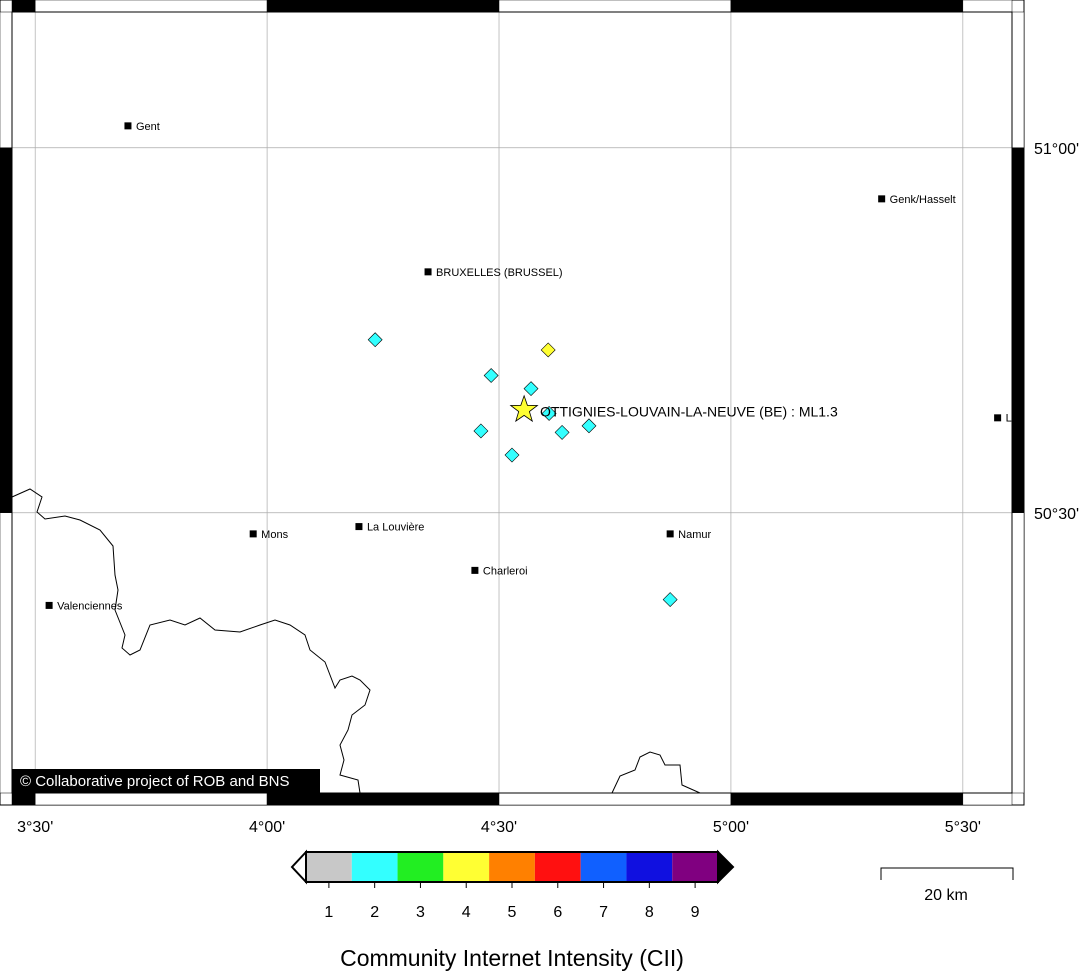 The width and height of the screenshot is (1088, 974). Describe the element at coordinates (689, 412) in the screenshot. I see `epicenter-label: OTTIGNIES-LOUVAIN-LA-NEUVE (BE) : ML1.3` at that location.